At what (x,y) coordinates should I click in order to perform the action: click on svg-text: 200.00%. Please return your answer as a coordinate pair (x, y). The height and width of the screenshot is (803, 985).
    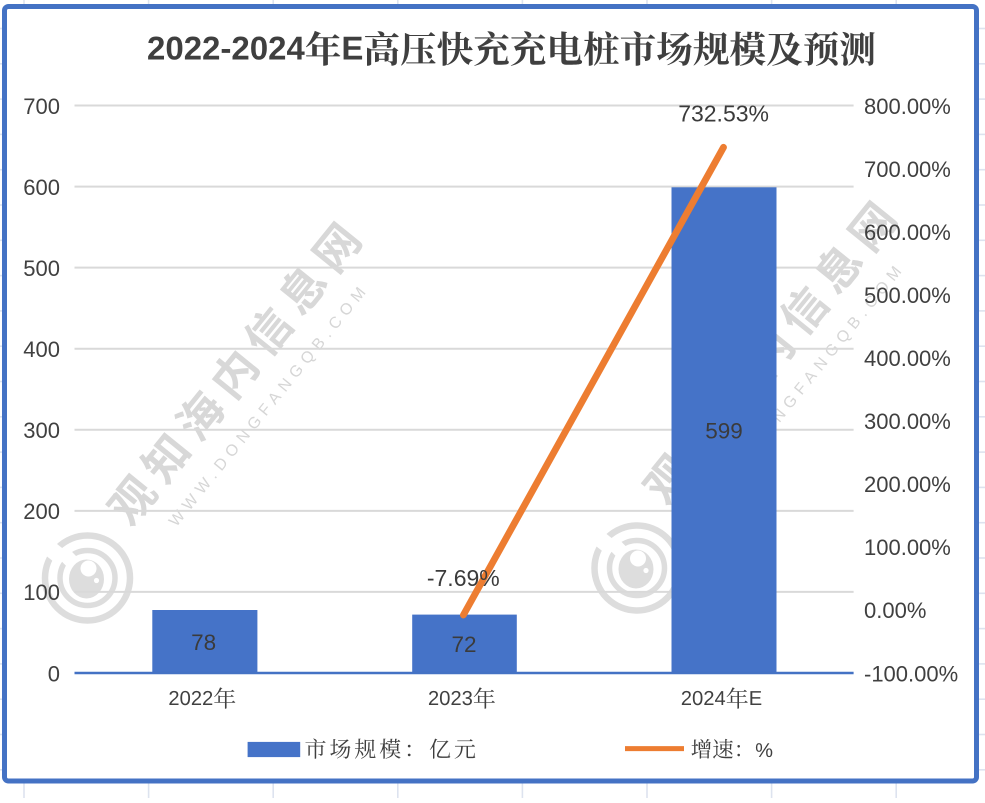
    Looking at the image, I should click on (907, 484).